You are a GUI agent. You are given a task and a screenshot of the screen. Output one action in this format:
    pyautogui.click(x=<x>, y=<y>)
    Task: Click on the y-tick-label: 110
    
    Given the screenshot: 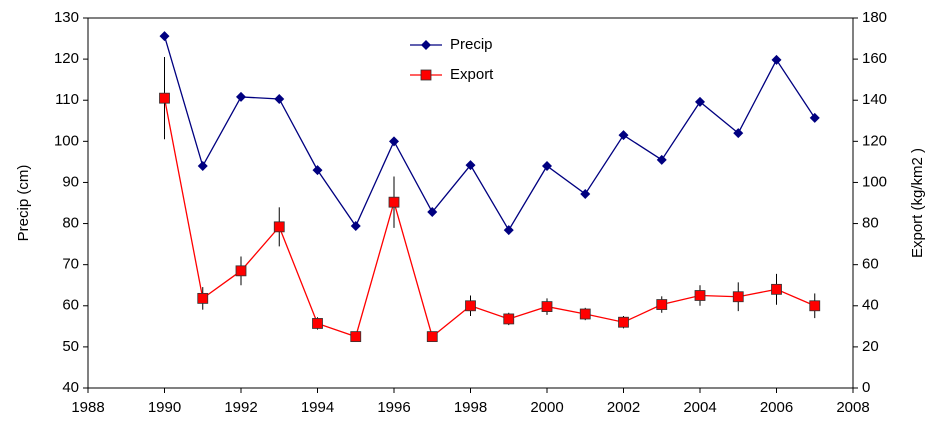 What is the action you would take?
    pyautogui.click(x=67, y=99)
    